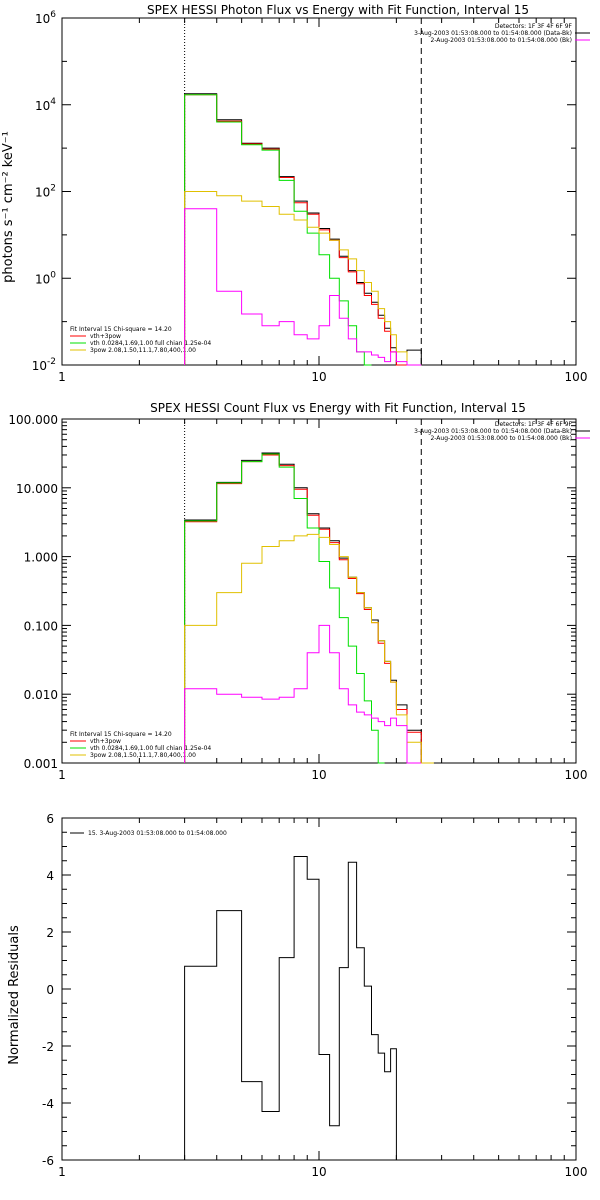  I want to click on y-tick-label: 2, so click(50, 933).